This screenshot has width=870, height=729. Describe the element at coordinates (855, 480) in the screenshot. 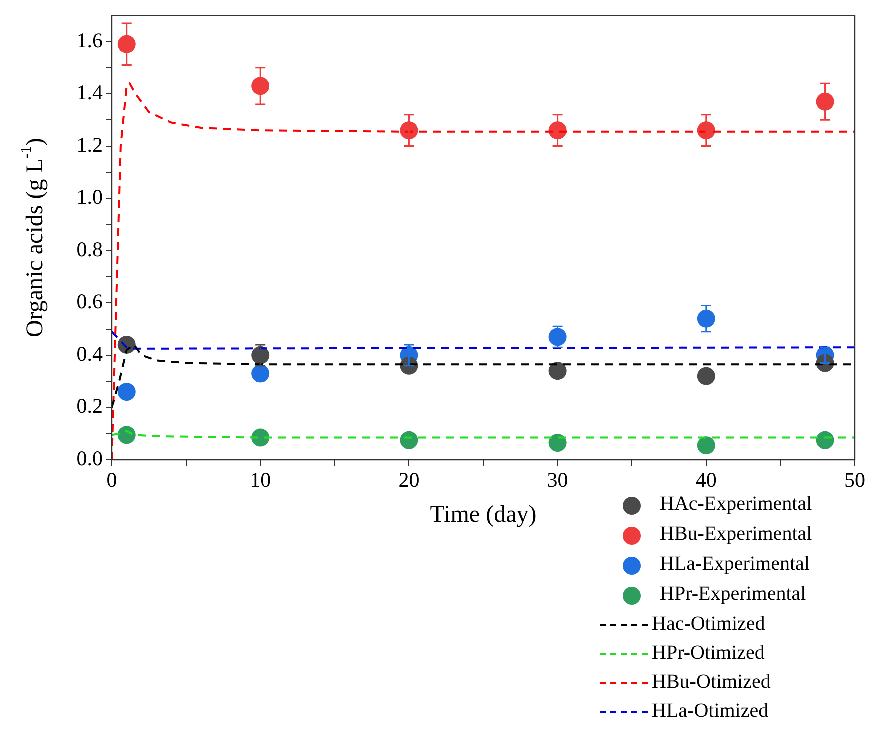

I see `x-tick-label: 50` at that location.